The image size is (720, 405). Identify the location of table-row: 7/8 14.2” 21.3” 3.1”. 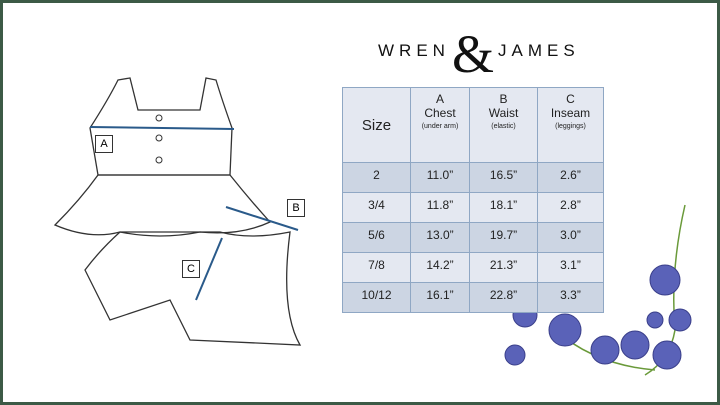
(473, 267).